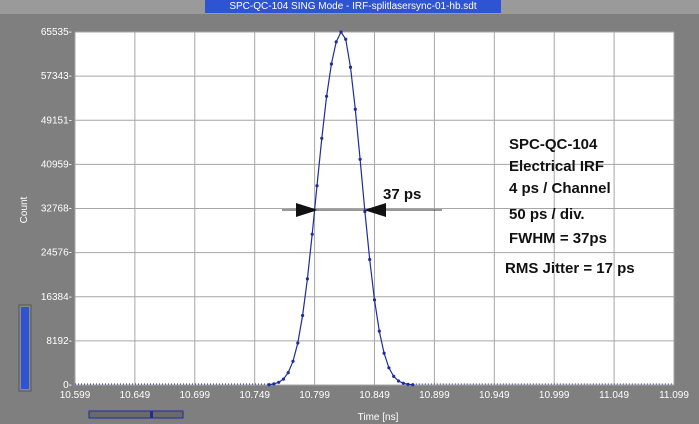 This screenshot has width=699, height=424. Describe the element at coordinates (547, 214) in the screenshot. I see `annotation-line: 50 ps / div.` at that location.